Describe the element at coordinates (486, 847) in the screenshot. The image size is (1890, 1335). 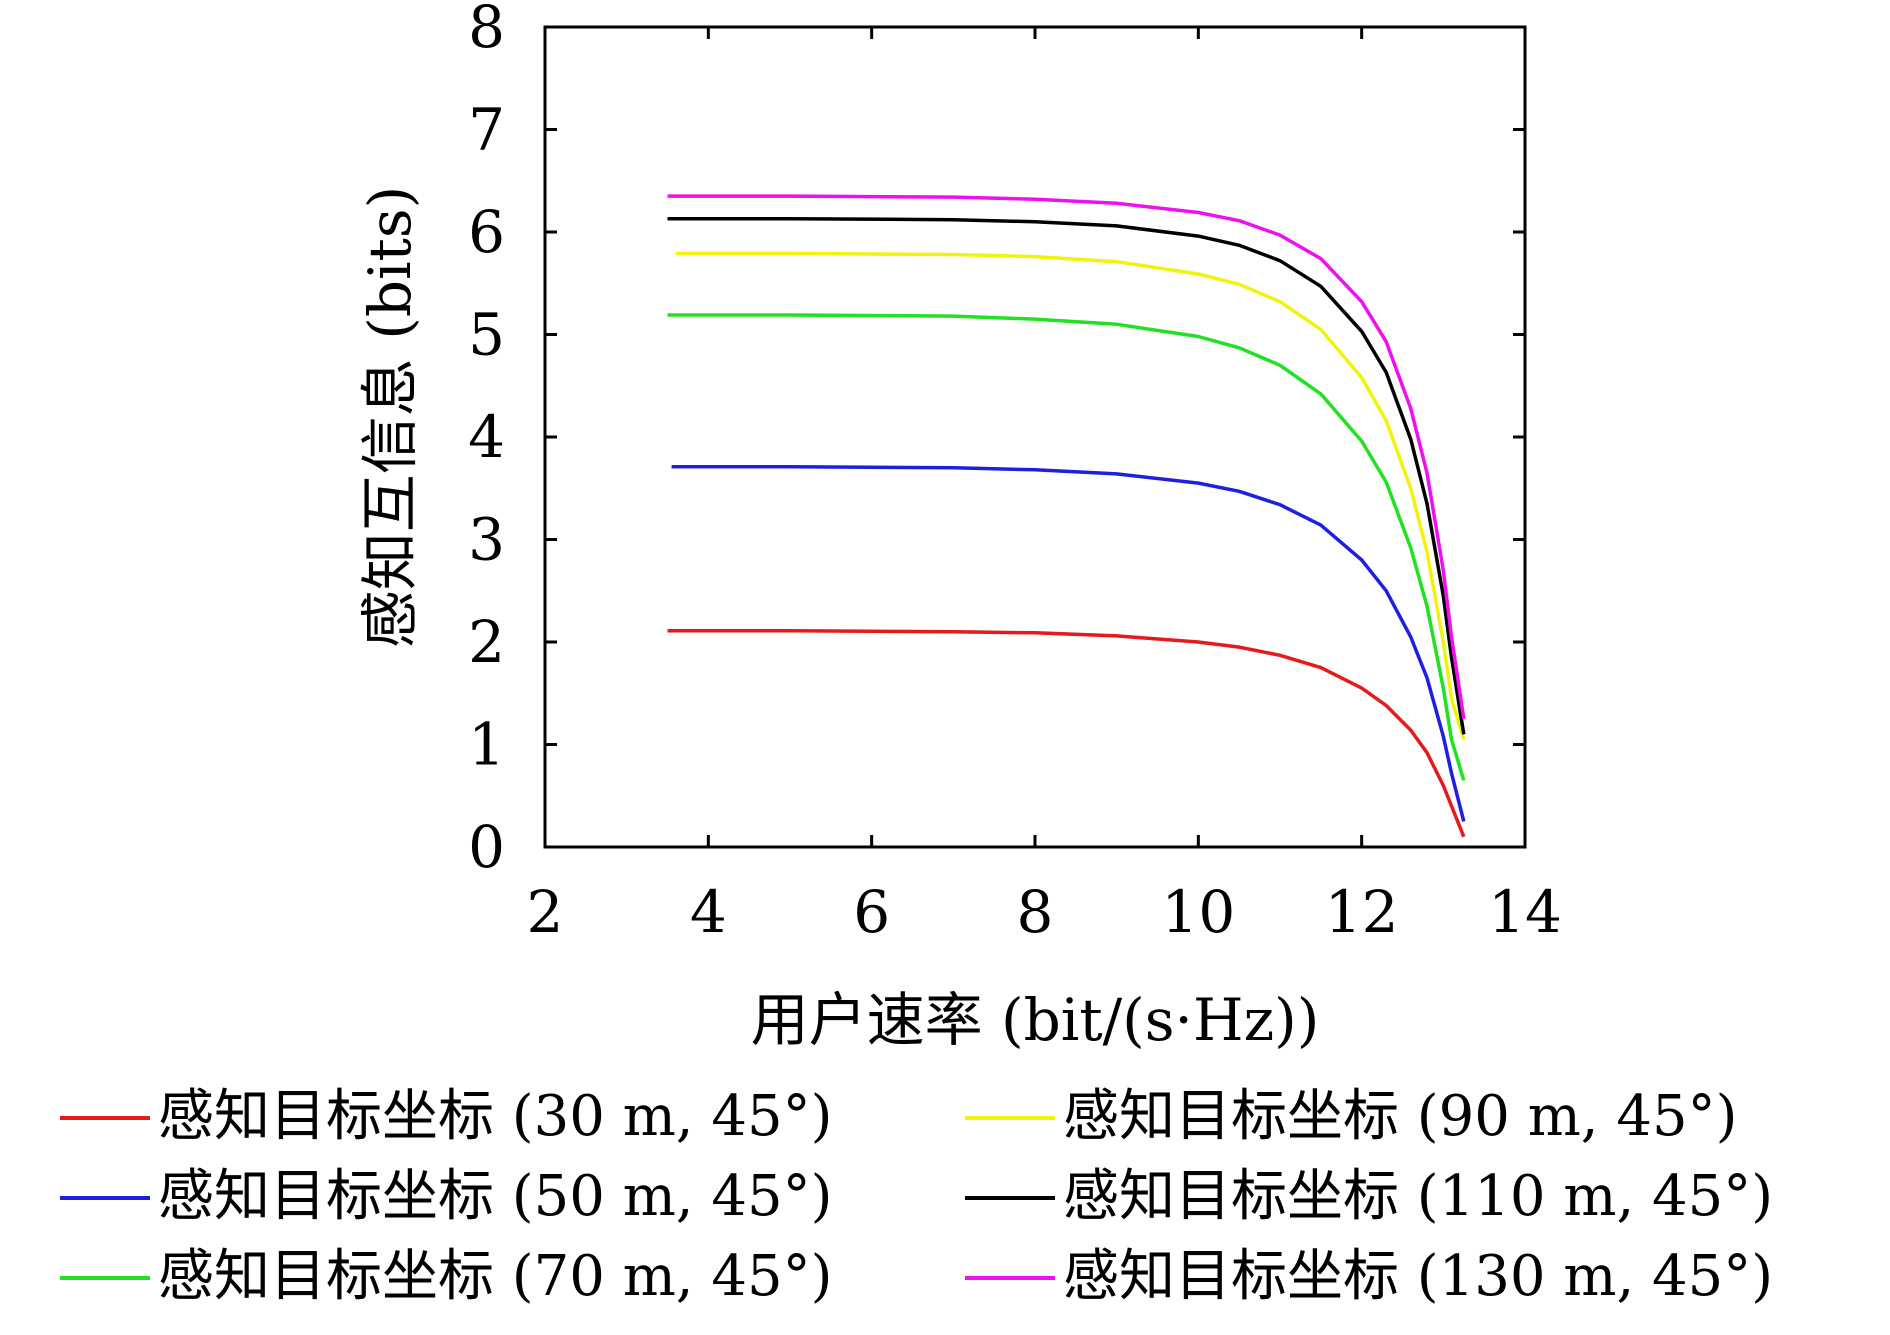
I see `y-tick-label: 0` at that location.